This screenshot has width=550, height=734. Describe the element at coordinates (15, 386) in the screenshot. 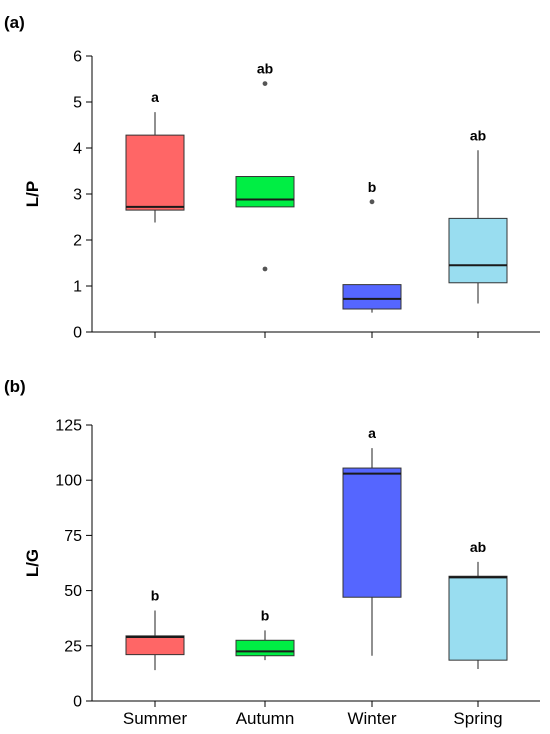

I see `panel-label: (b)` at that location.